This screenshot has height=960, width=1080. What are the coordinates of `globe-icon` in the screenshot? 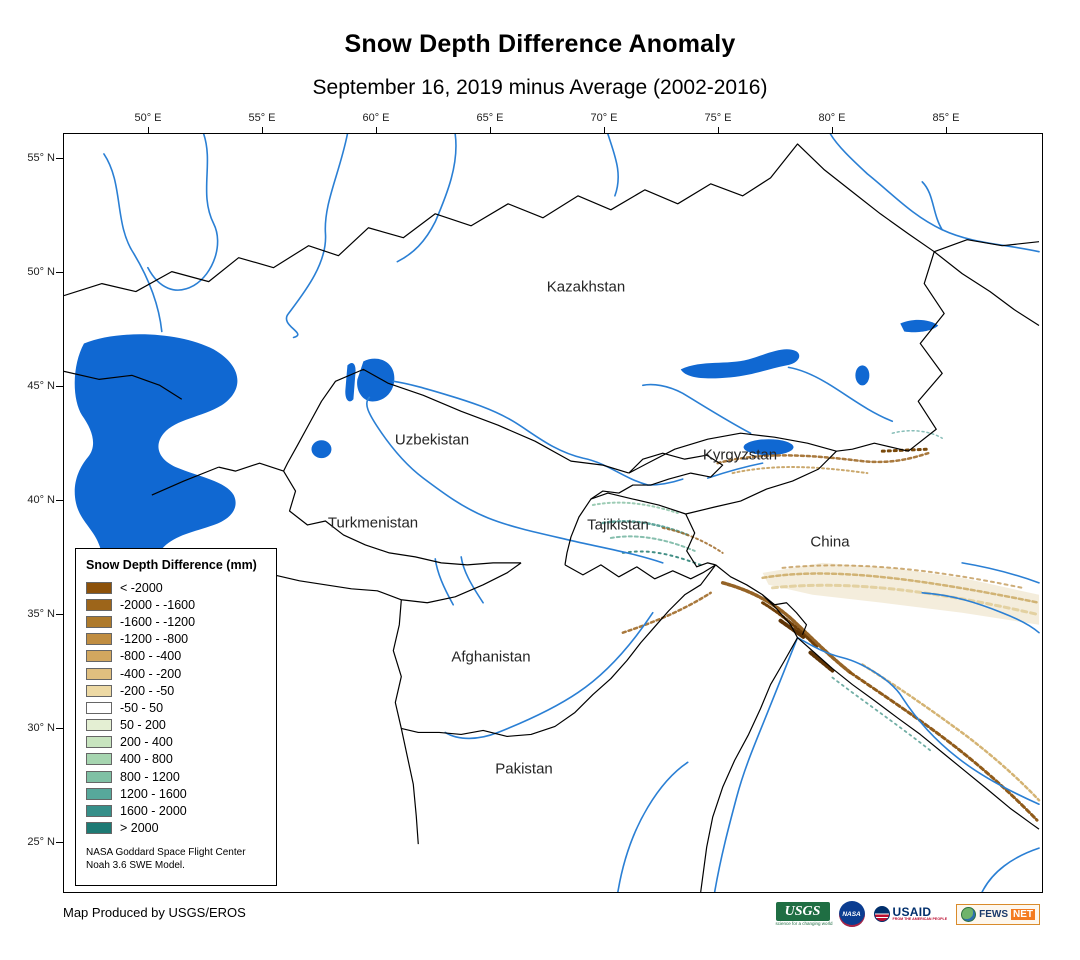 It's located at (969, 914).